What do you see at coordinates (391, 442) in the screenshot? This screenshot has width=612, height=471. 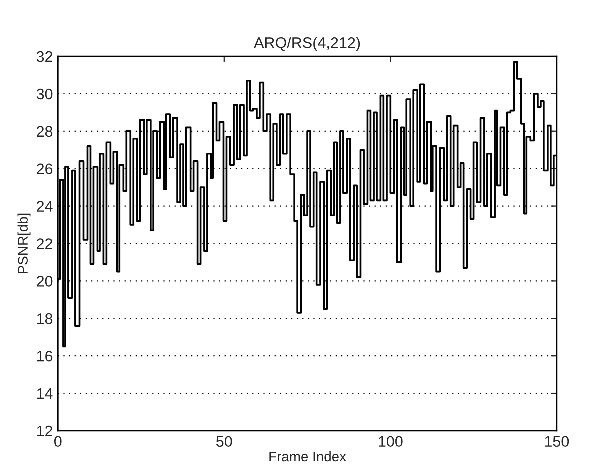 I see `x-tick-label: 100` at bounding box center [391, 442].